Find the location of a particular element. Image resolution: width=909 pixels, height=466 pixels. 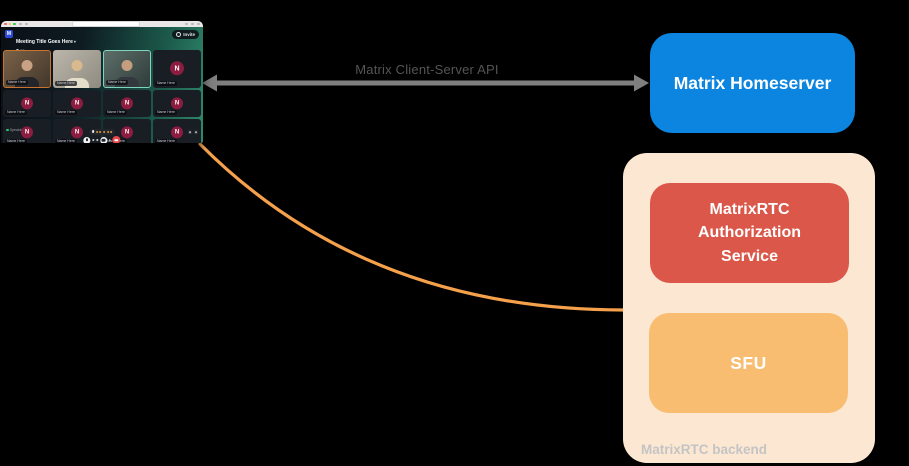

url-bar-wrap is located at coordinates (106, 24).